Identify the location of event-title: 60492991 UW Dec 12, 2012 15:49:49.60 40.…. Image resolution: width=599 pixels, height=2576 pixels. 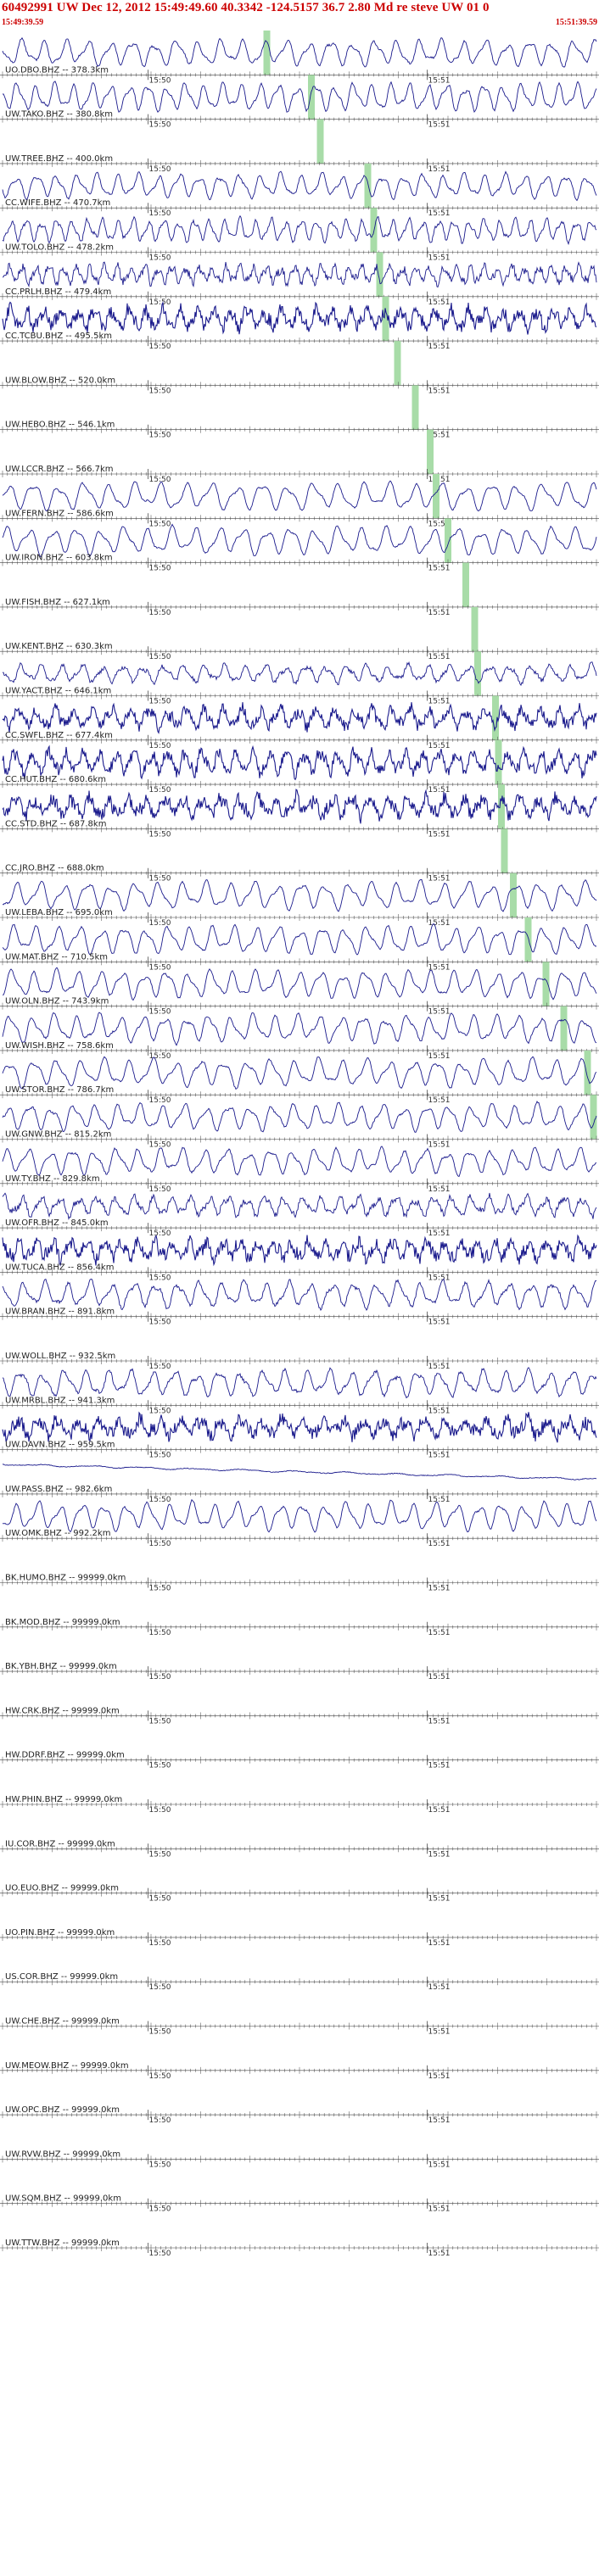
(246, 7).